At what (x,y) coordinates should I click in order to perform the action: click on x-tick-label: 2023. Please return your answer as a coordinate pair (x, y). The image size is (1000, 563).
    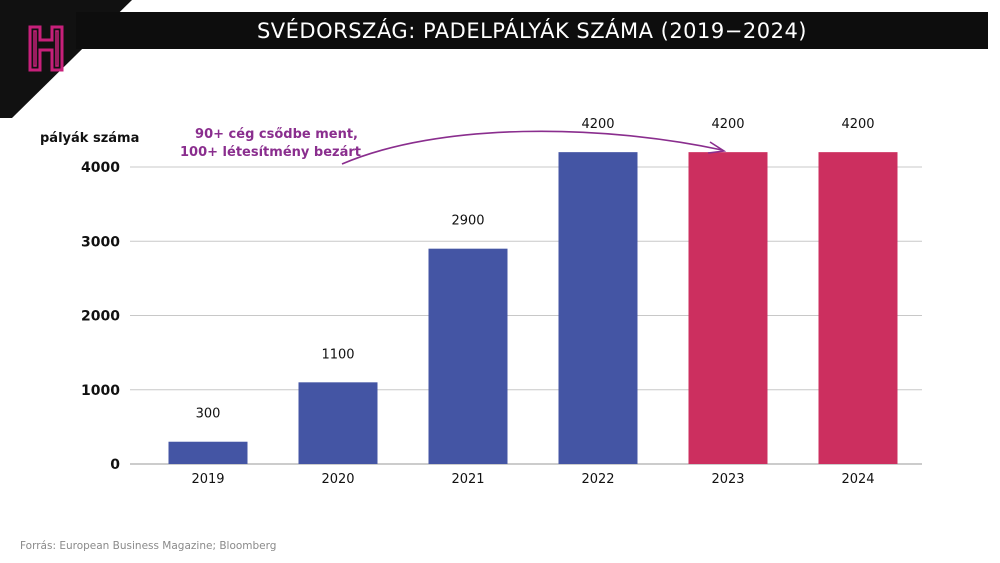
    Looking at the image, I should click on (727, 479).